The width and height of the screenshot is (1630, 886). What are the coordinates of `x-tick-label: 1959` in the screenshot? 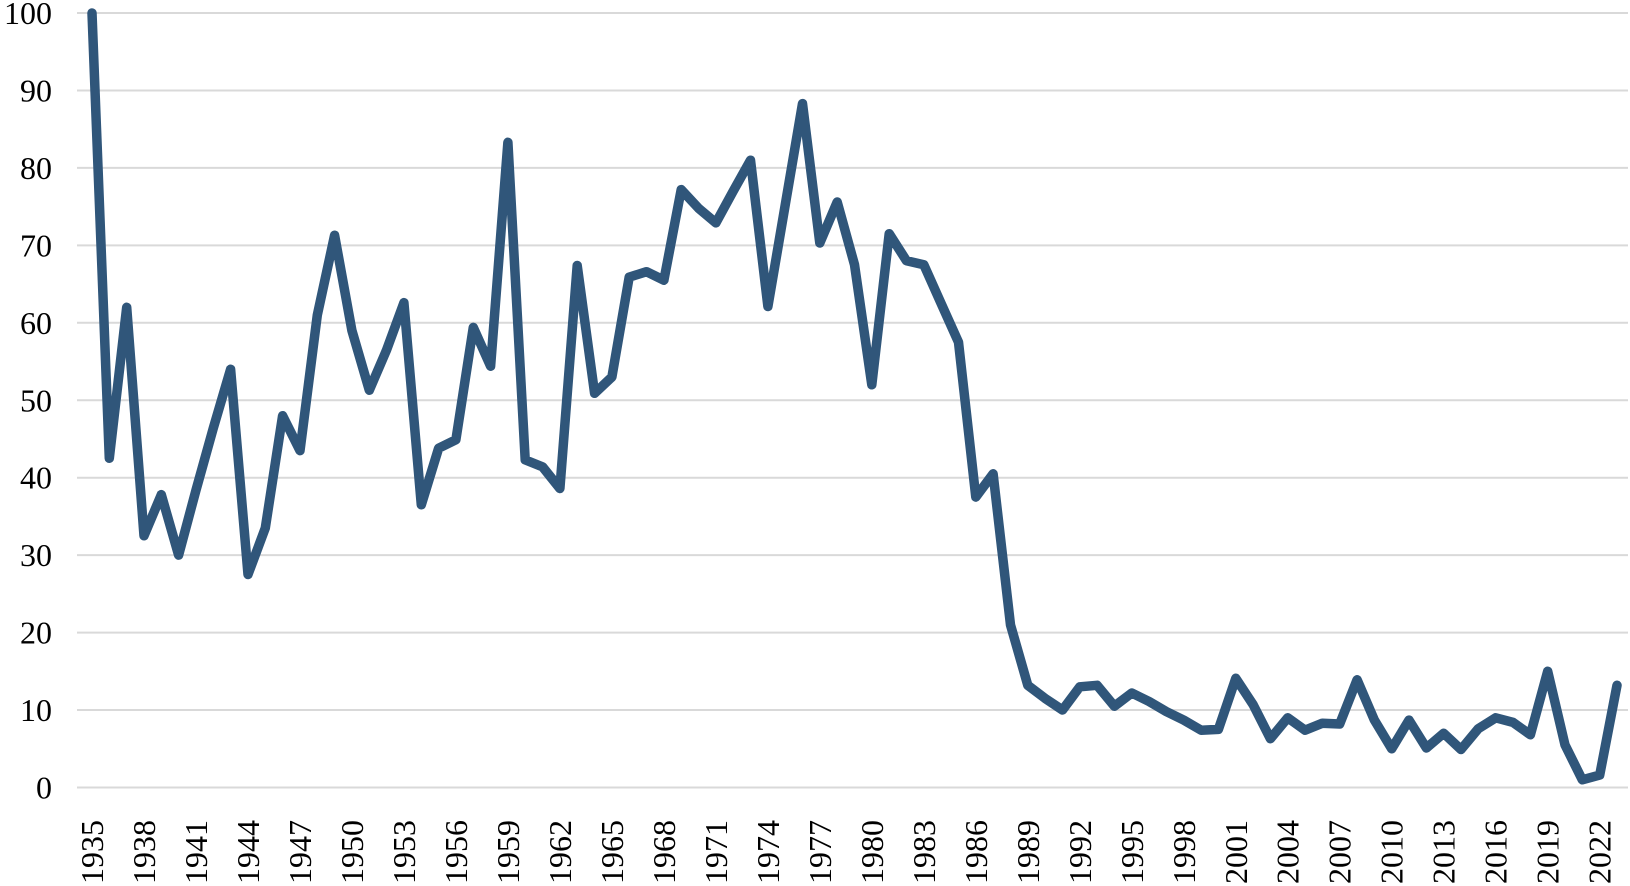 It's located at (508, 852).